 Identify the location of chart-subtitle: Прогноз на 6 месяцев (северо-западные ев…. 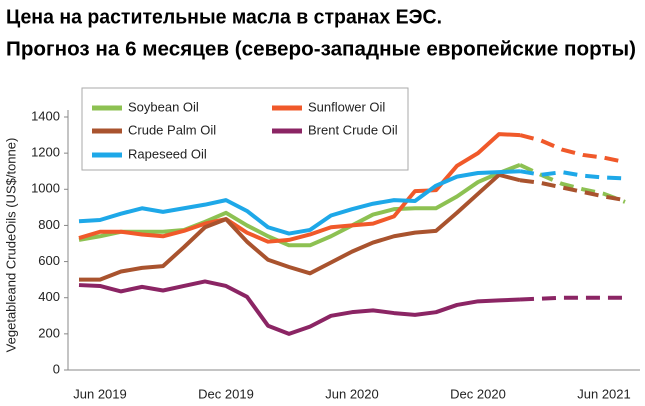
(321, 49).